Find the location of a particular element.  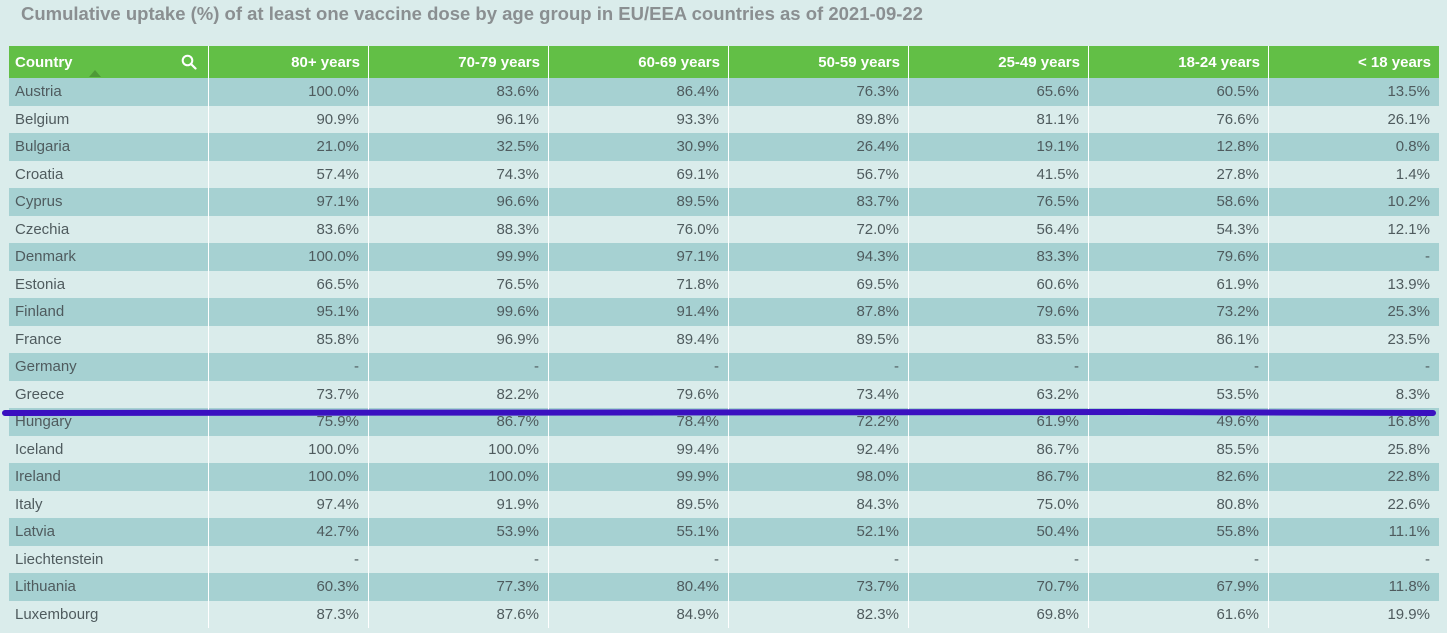

value-cell-18-24-years: 27.8% is located at coordinates (1179, 174).